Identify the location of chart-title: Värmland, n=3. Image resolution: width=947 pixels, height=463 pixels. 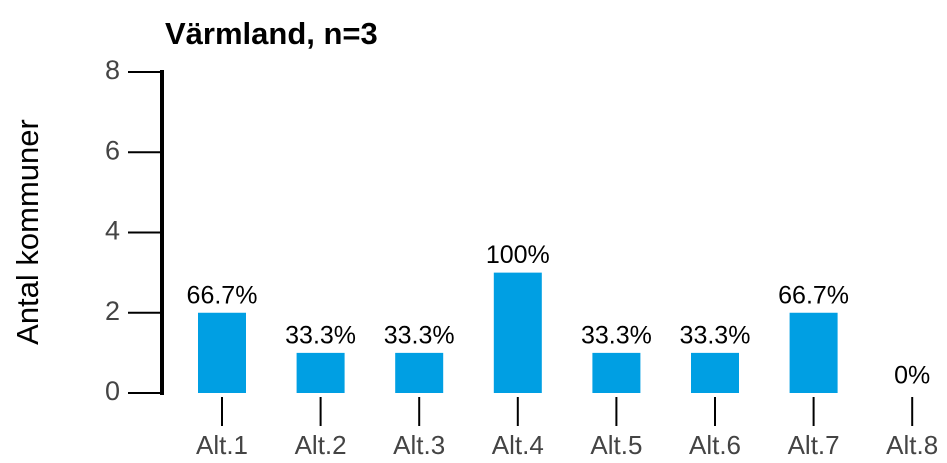
(271, 33).